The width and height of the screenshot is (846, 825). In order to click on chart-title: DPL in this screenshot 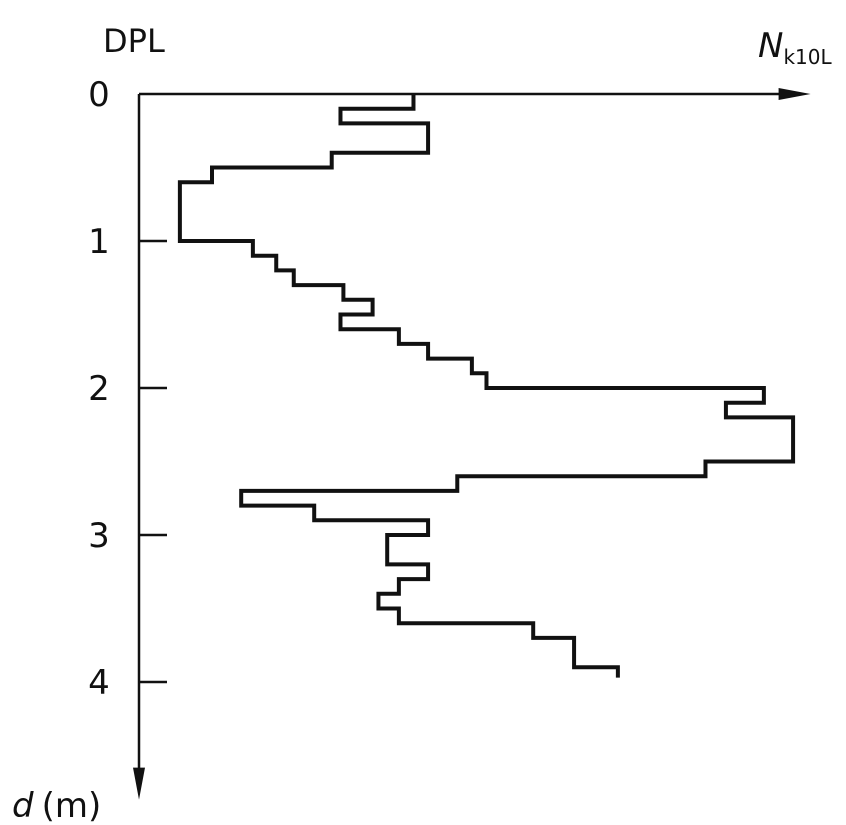, I will do `click(134, 41)`.